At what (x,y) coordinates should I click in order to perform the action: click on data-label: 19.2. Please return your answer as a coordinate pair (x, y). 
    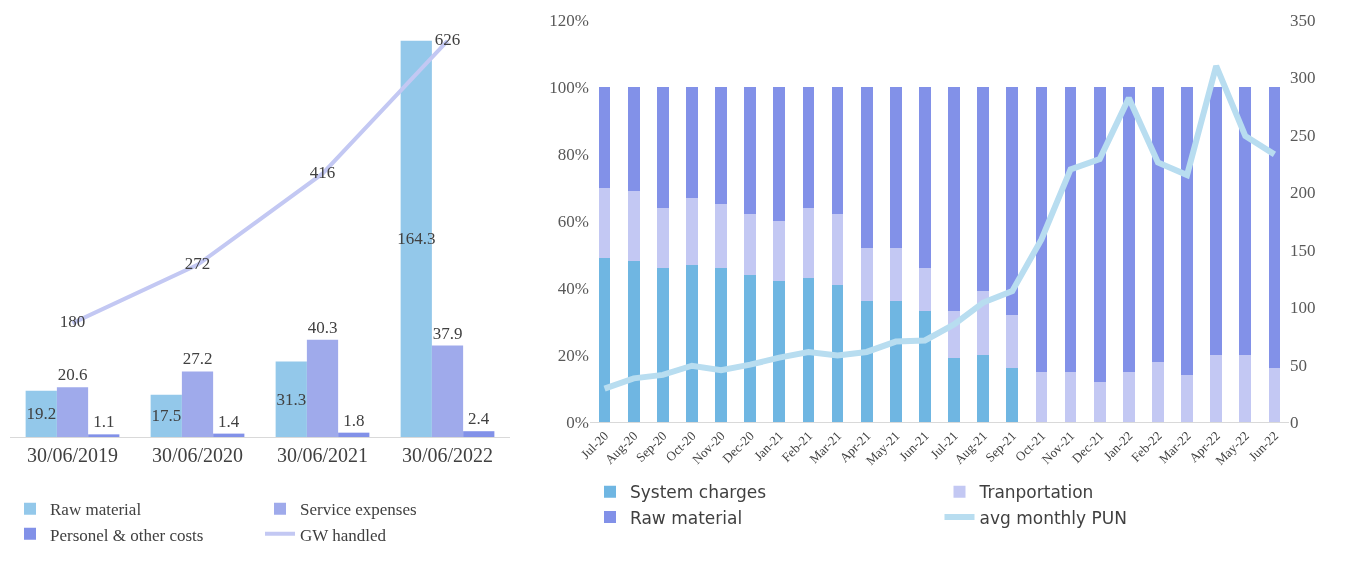
    Looking at the image, I should click on (41, 414).